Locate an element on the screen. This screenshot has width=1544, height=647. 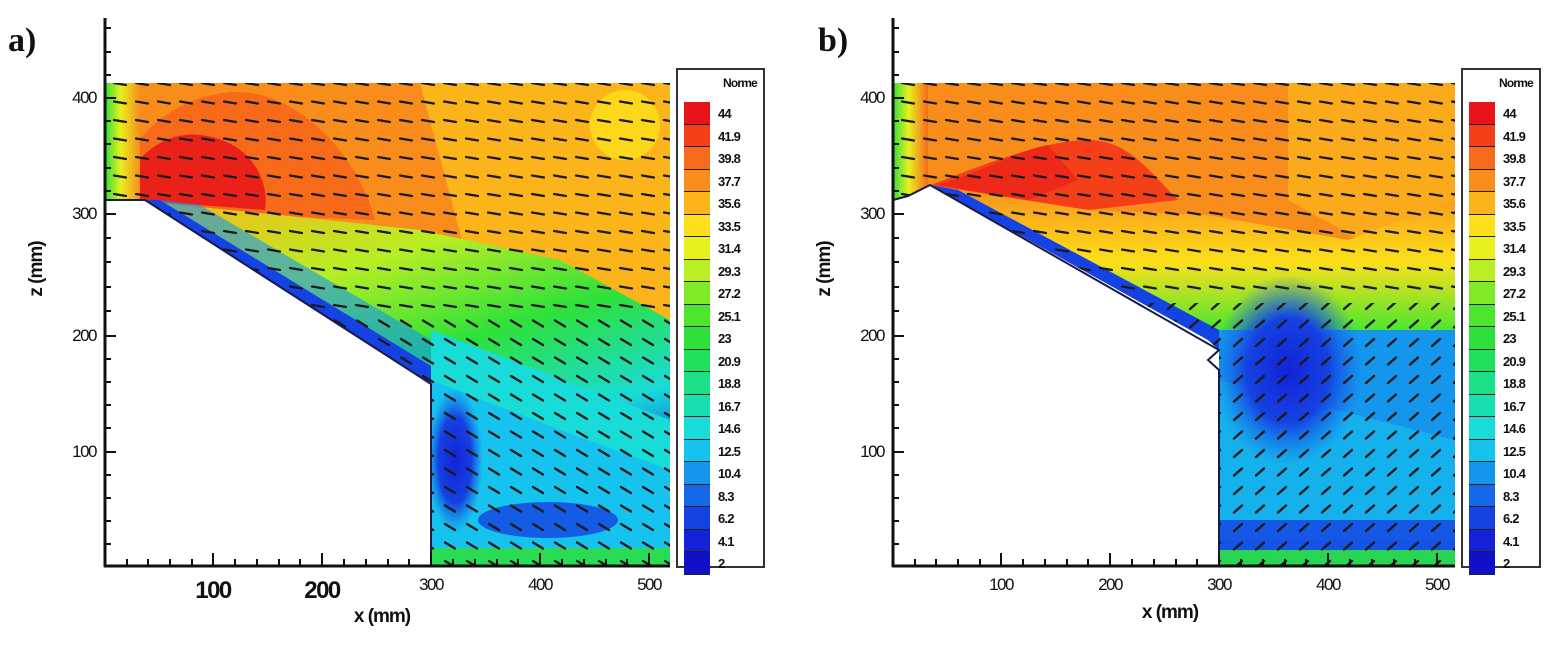
x-tick-300: 300 is located at coordinates (1219, 584).